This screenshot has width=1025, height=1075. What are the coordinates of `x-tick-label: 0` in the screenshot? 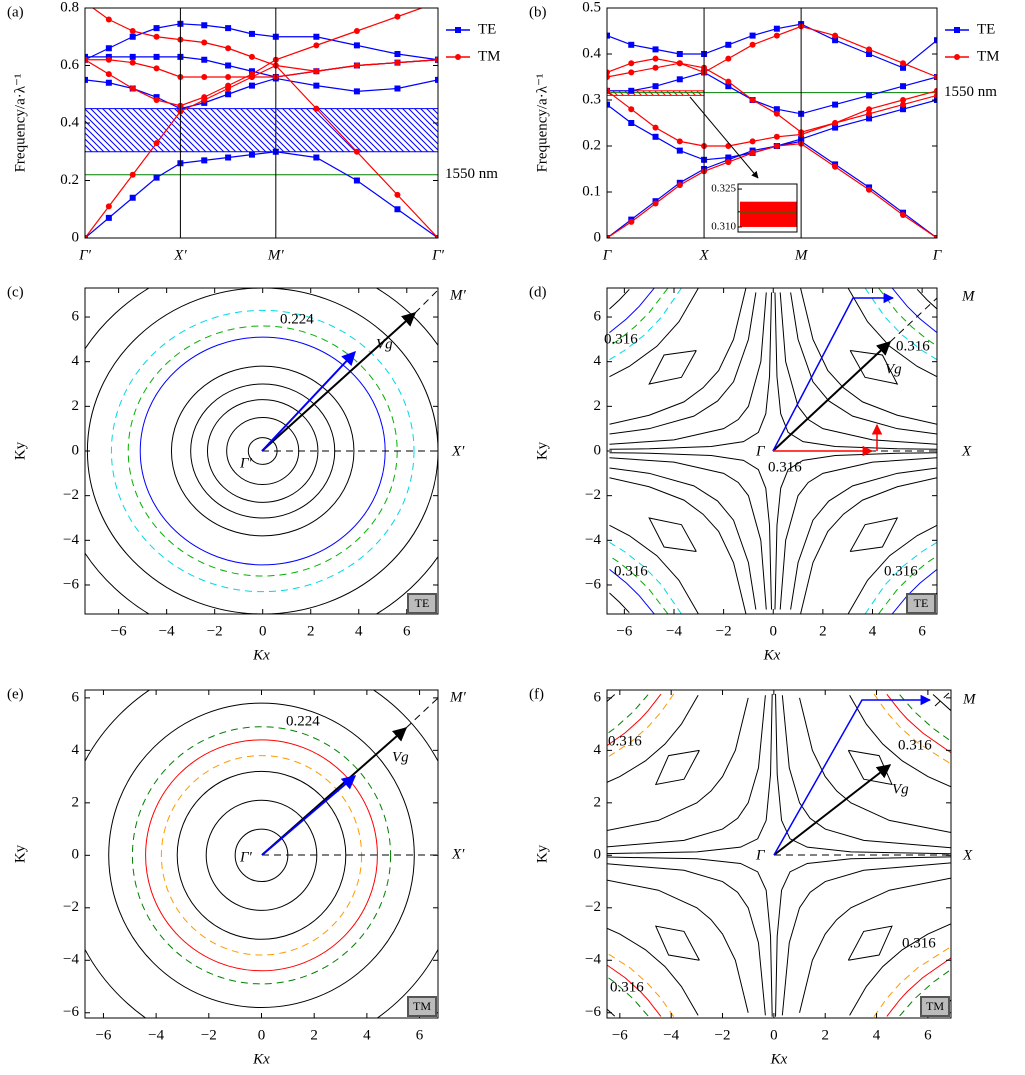 It's located at (773, 631).